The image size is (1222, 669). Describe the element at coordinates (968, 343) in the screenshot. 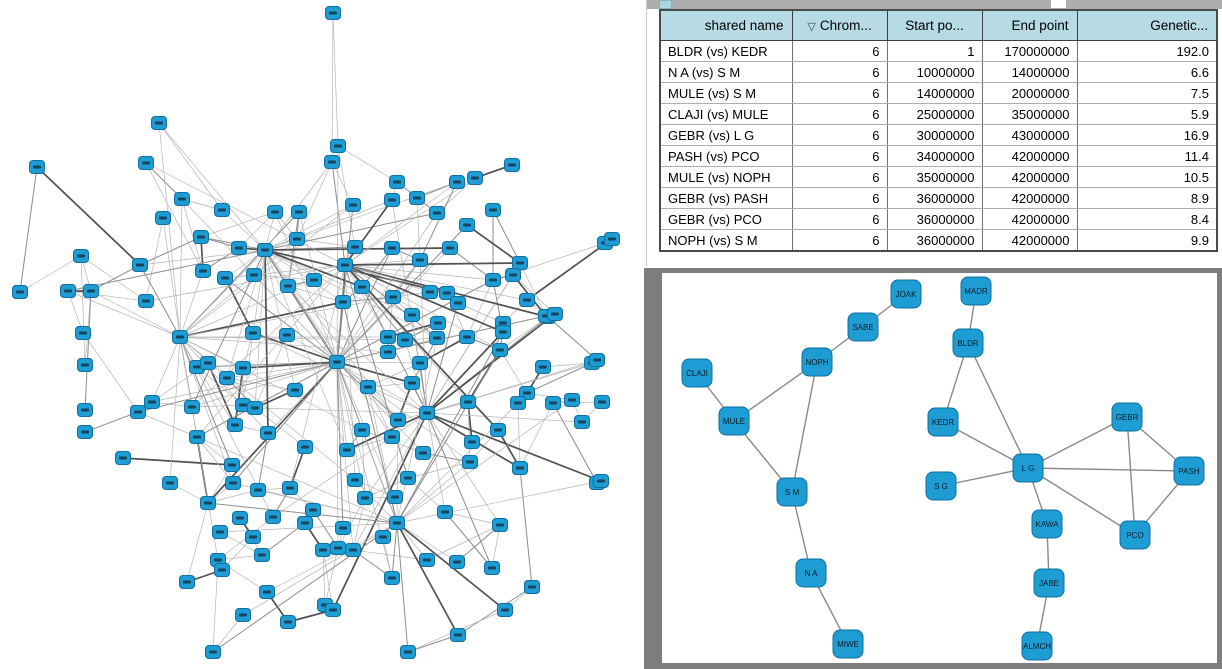

I see `network-node: BLDR` at that location.